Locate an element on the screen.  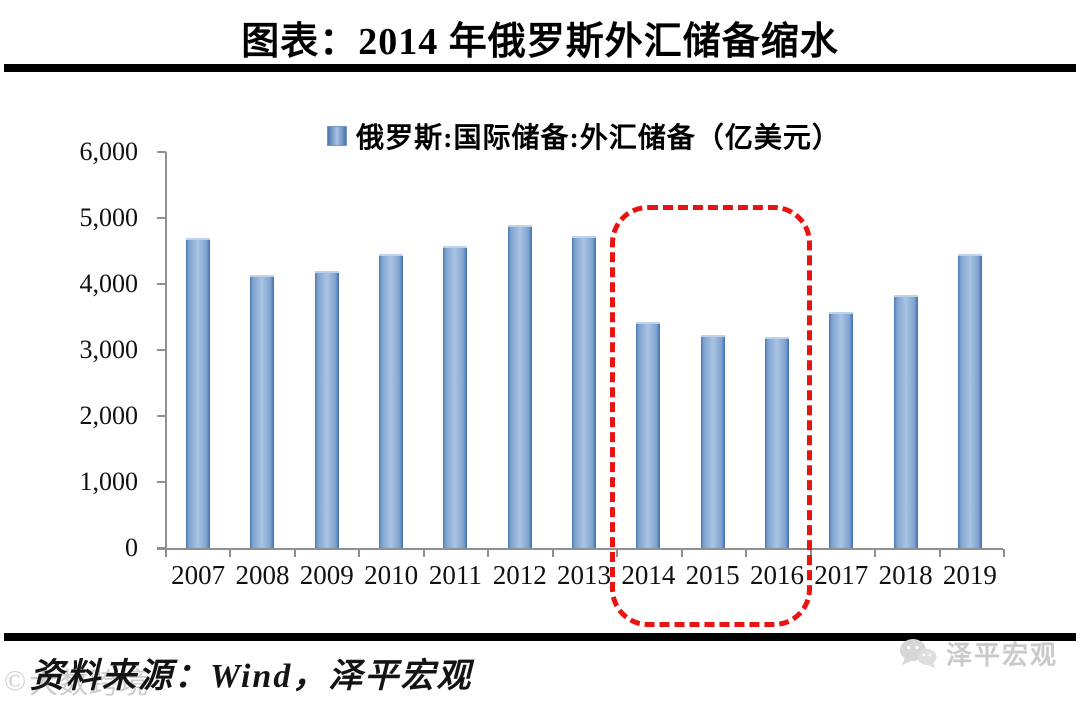
page-title: 图表：2014 年俄罗斯外汇储备缩水 is located at coordinates (540, 42).